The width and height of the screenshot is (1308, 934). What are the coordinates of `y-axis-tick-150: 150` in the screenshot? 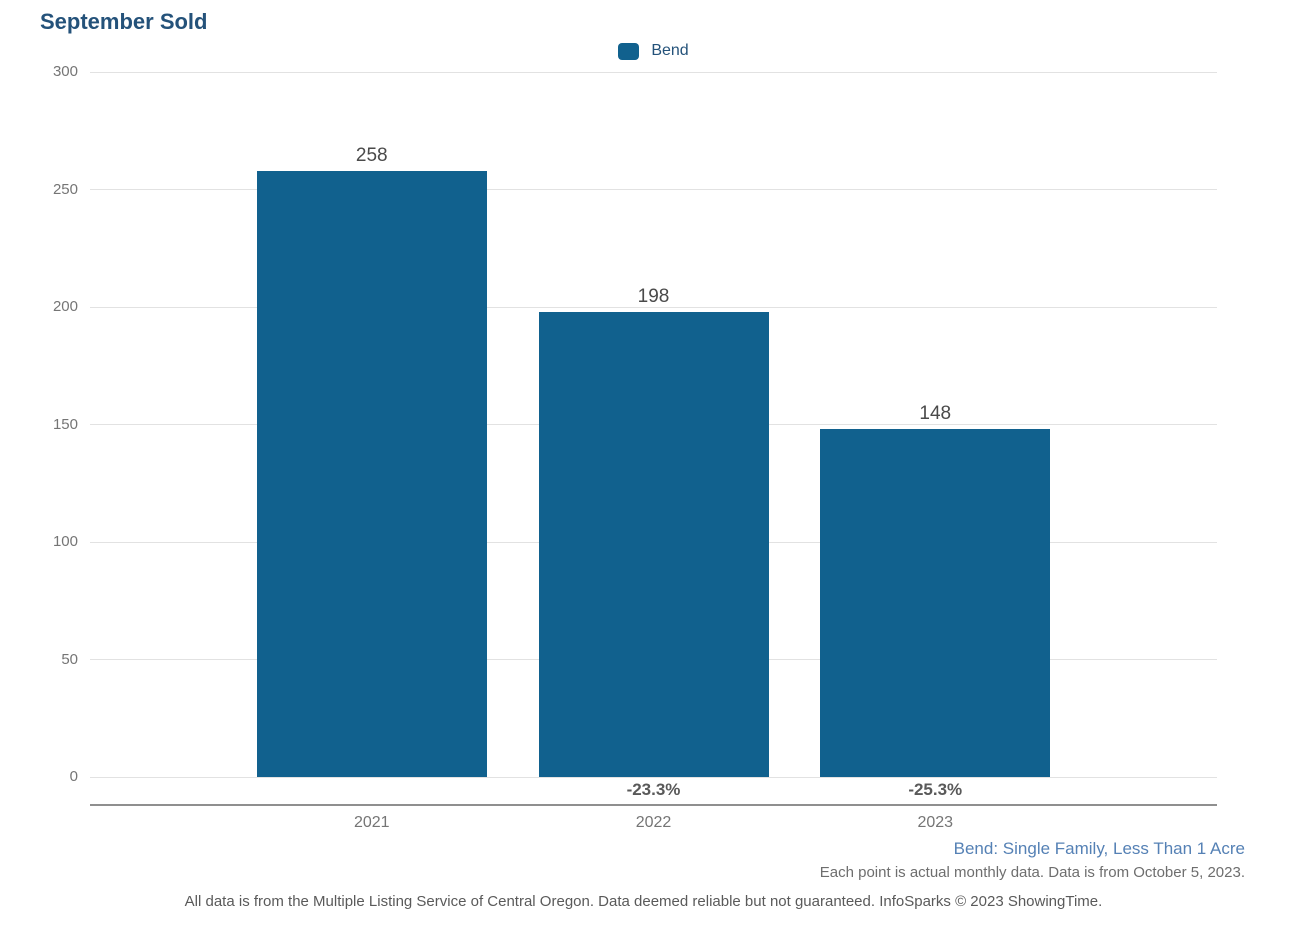 It's located at (65, 424).